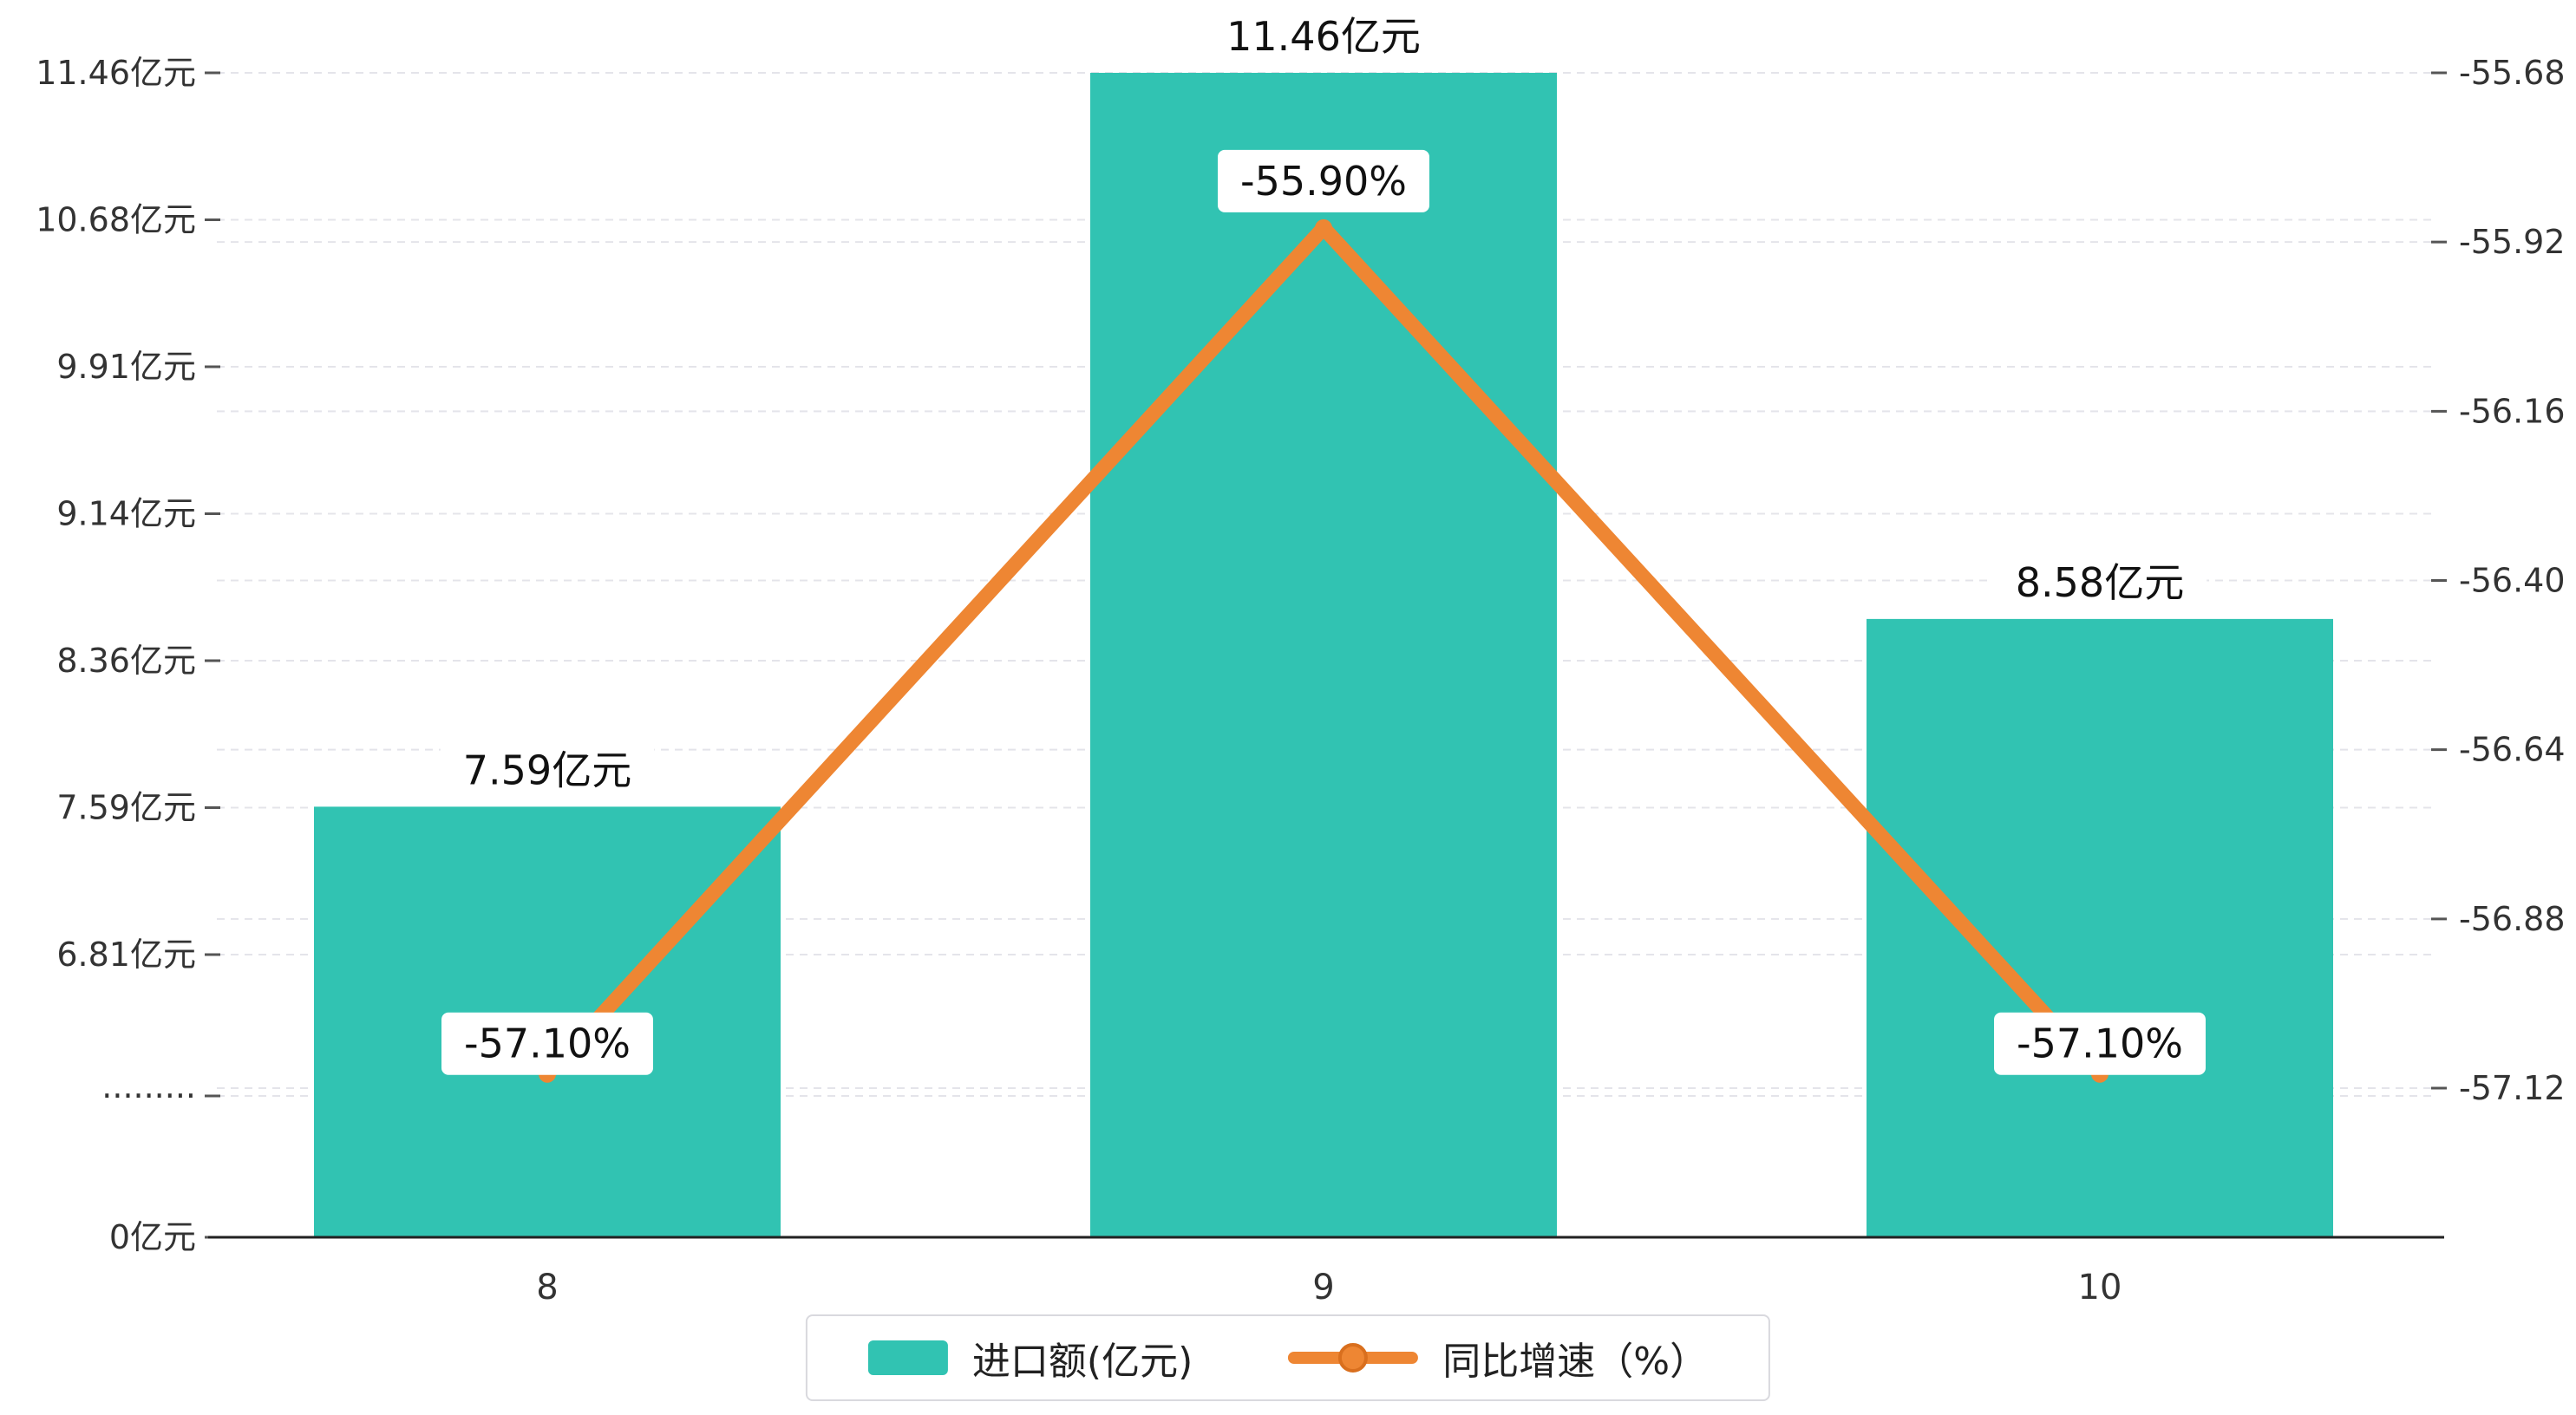 Image resolution: width=2576 pixels, height=1415 pixels. I want to click on growth-value-label: -55.90%, so click(1323, 181).